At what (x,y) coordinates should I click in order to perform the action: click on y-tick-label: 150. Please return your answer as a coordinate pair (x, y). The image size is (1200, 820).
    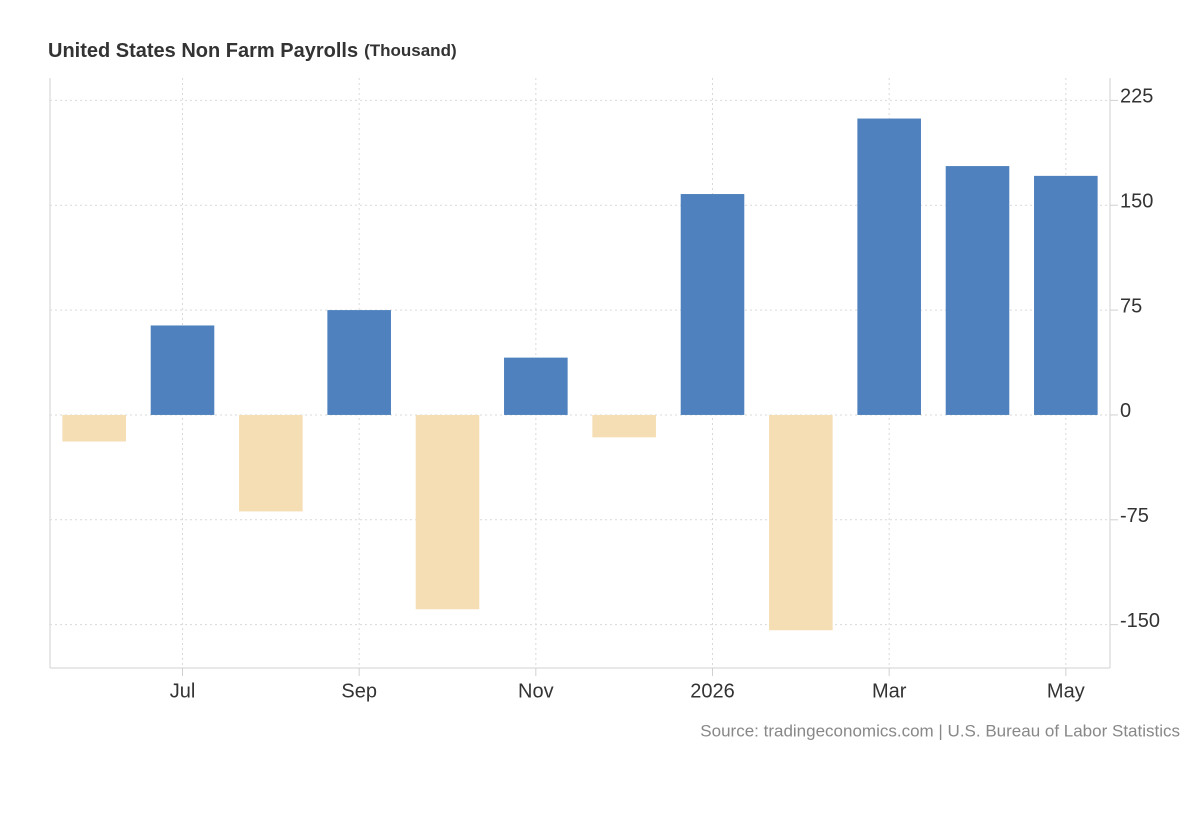
    Looking at the image, I should click on (1136, 202).